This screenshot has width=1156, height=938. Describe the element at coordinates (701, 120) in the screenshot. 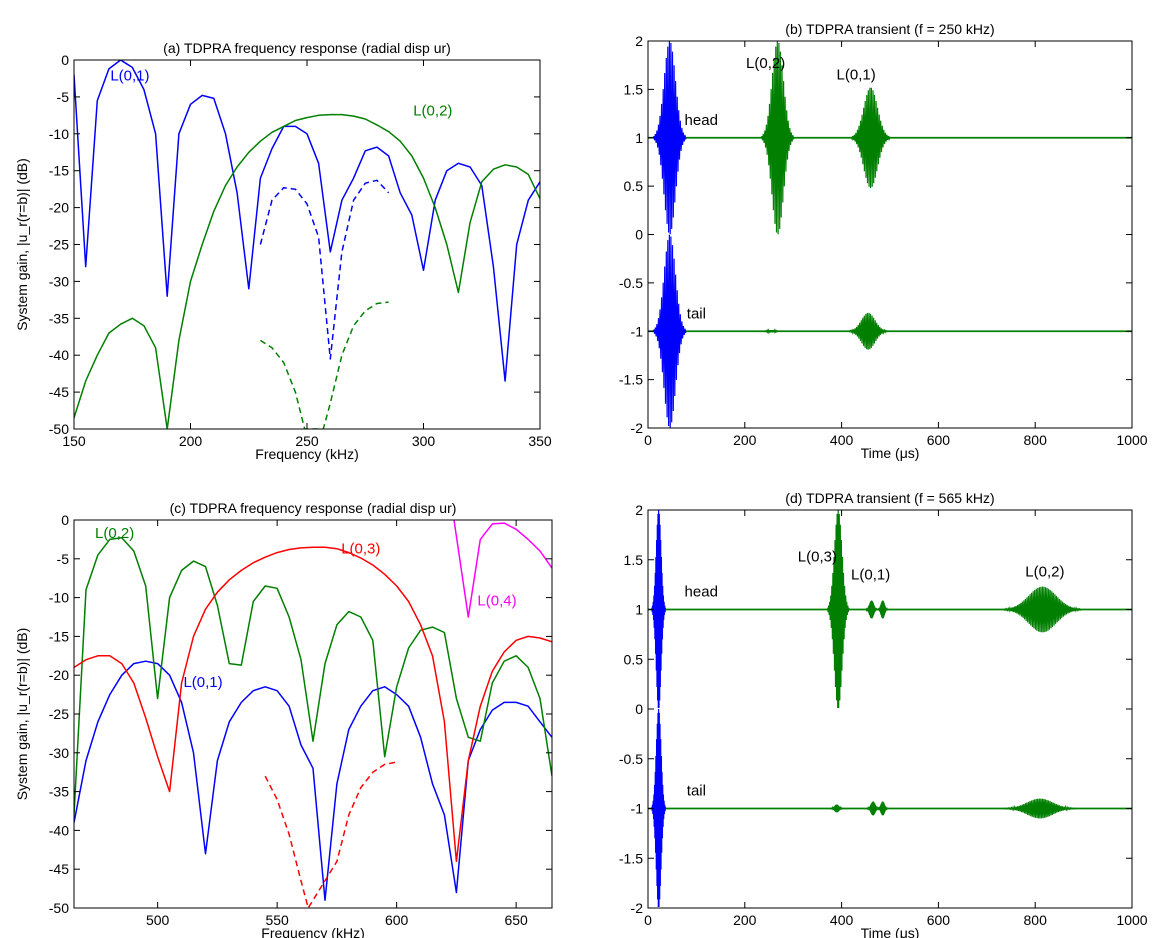

I see `annotation-label: head` at that location.